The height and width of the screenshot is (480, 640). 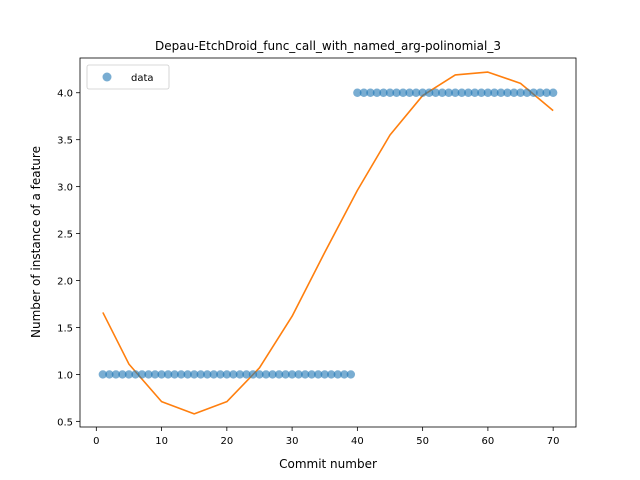 What do you see at coordinates (96, 441) in the screenshot?
I see `x-tick-label: 0` at bounding box center [96, 441].